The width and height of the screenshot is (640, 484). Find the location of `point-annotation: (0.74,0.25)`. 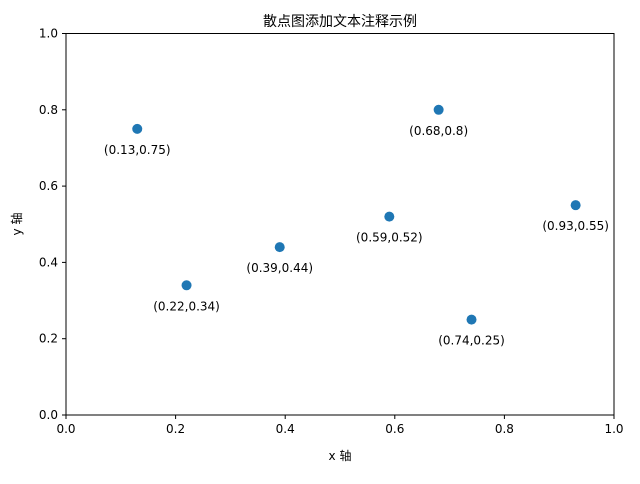

point-annotation: (0.74,0.25) is located at coordinates (471, 341).